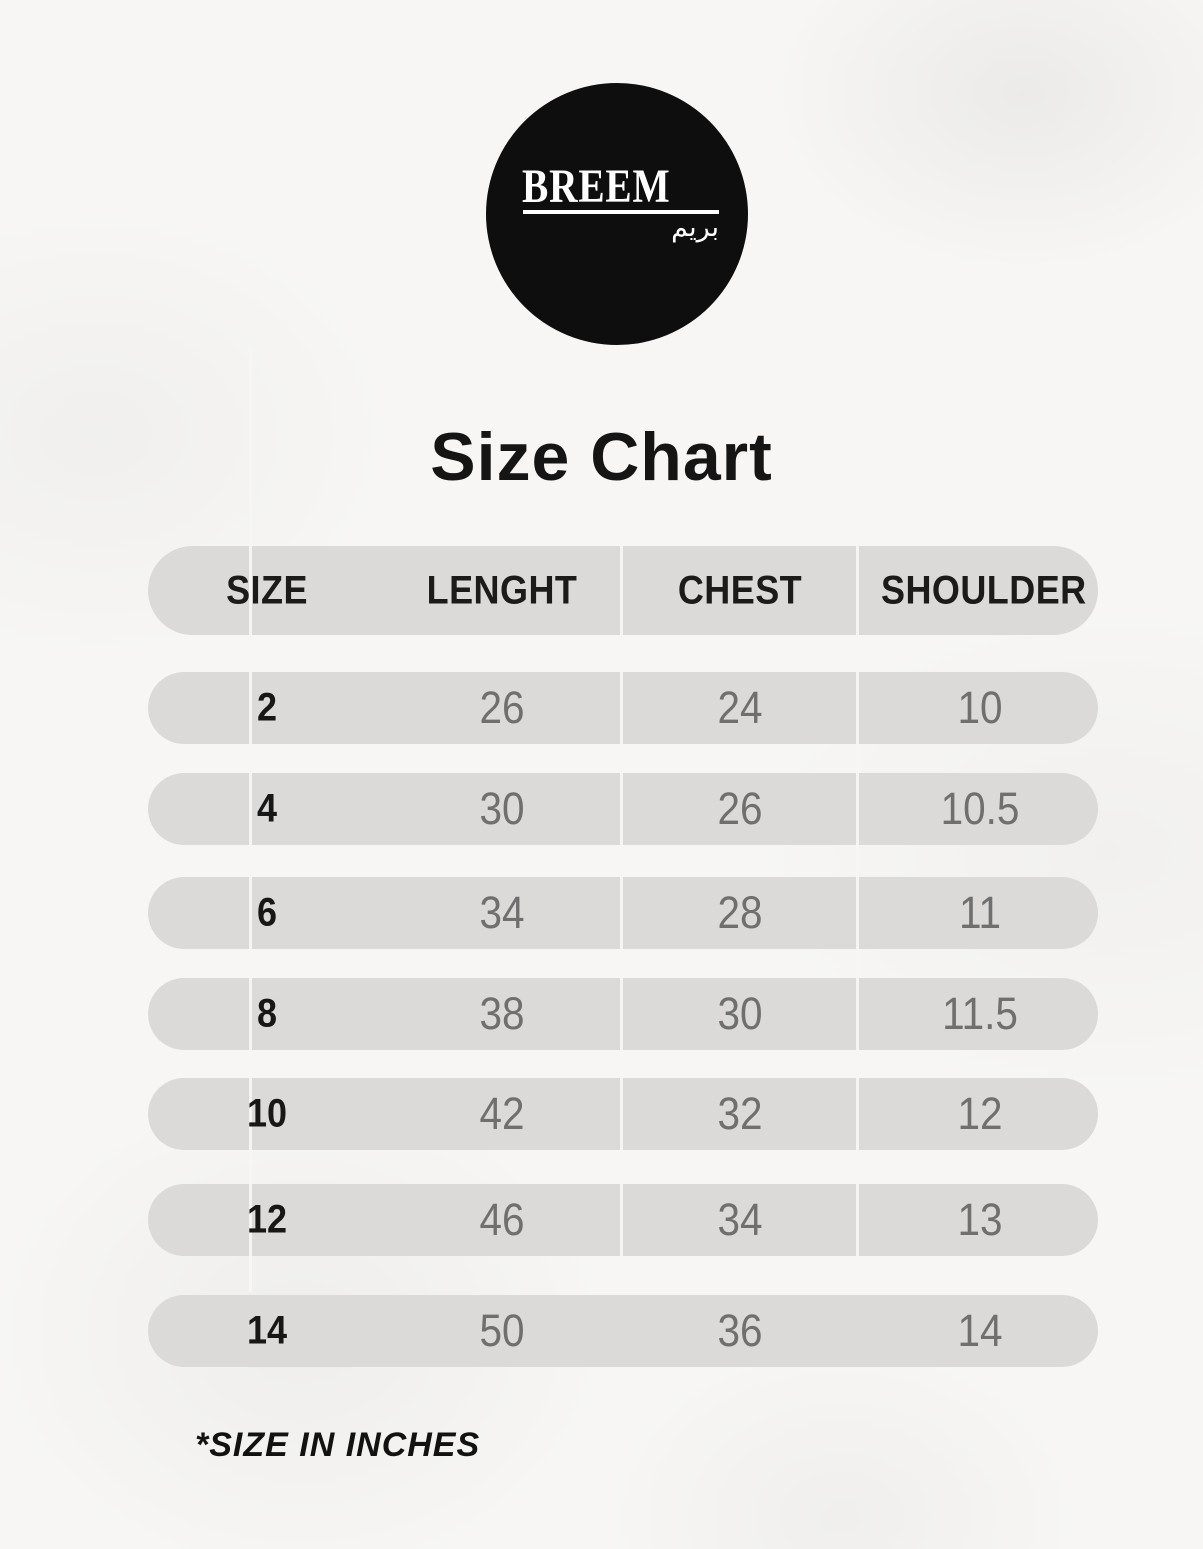 Image resolution: width=1203 pixels, height=1549 pixels. What do you see at coordinates (740, 912) in the screenshot?
I see `cell-chest: 28` at bounding box center [740, 912].